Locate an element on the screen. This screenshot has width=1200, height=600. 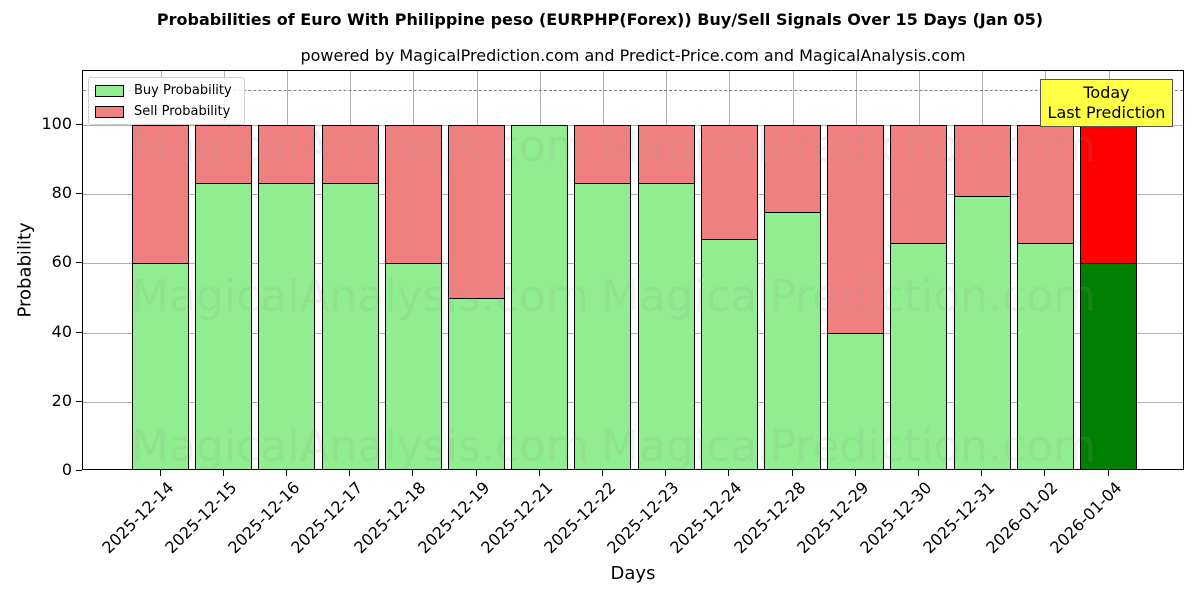
legend: Buy Probability Sell Probability is located at coordinates (166, 101).